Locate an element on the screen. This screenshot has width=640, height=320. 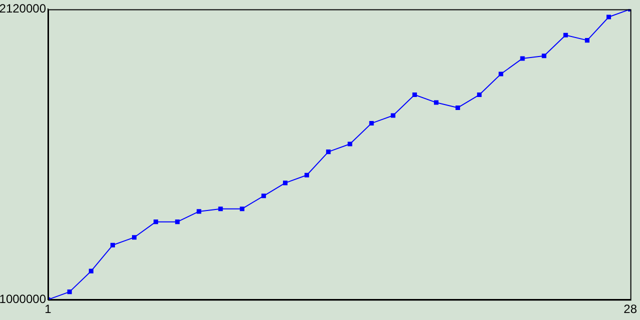
x-tick-label: 28 is located at coordinates (631, 309).